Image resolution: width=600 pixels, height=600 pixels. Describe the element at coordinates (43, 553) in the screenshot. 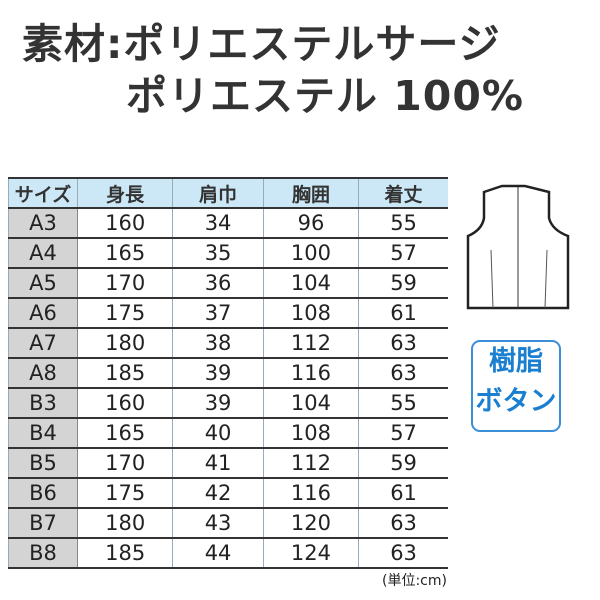

I see `size-cell: B8` at that location.